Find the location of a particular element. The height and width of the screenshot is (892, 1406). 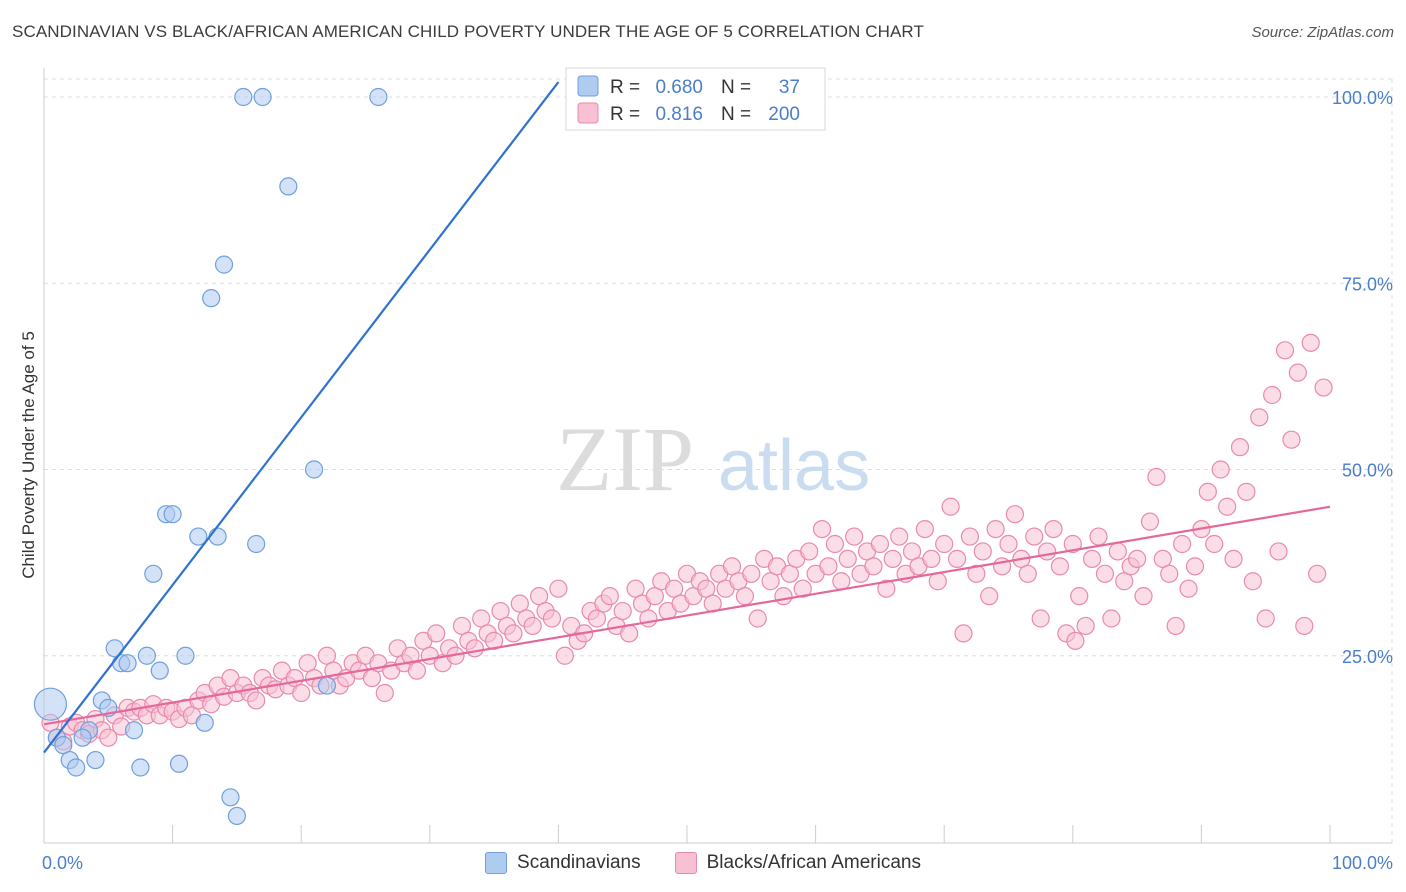

y-axis-label: Child Poverty Under the Age of 5 is located at coordinates (28, 455).